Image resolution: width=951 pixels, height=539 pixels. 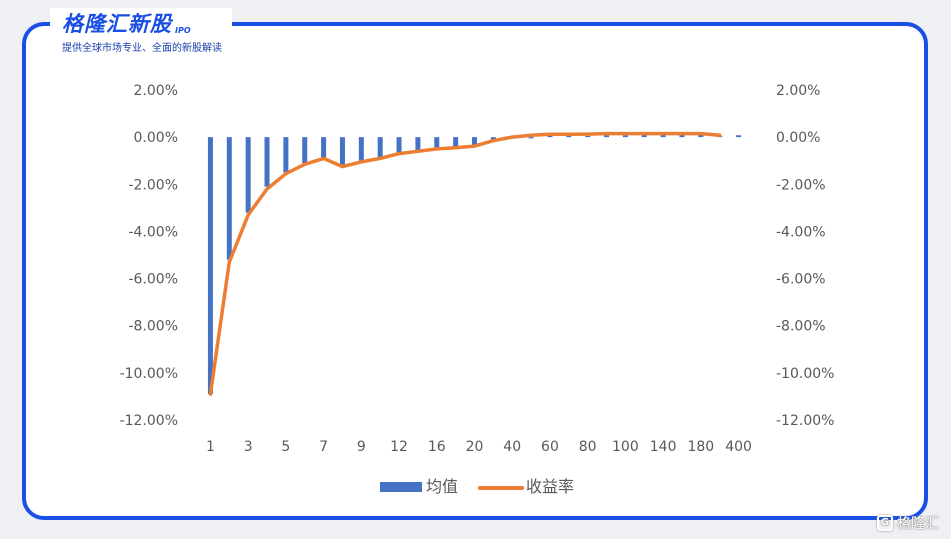 I want to click on y-left-tick-label: -6.00%, so click(x=153, y=280).